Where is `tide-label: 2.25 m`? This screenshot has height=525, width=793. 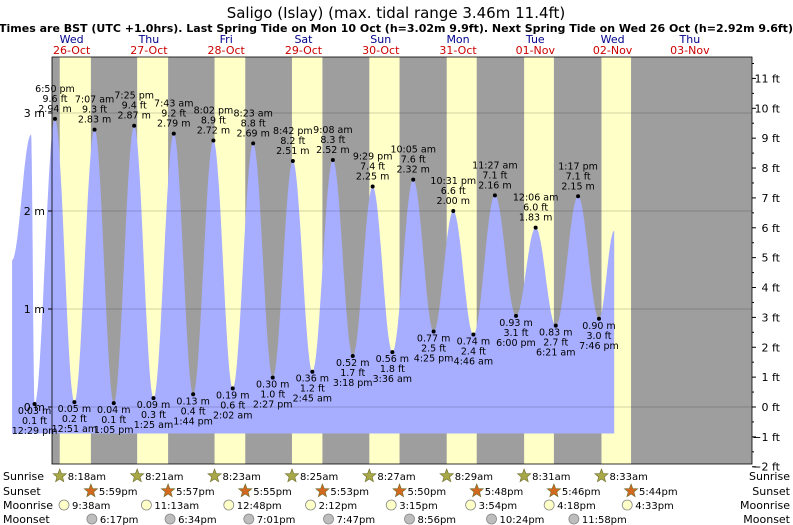 tide-label: 2.25 m is located at coordinates (372, 177).